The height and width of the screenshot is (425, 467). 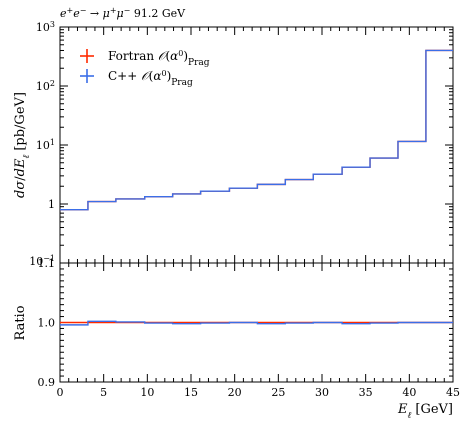 What do you see at coordinates (47, 263) in the screenshot?
I see `ratio-y-tick-label: 1.1` at bounding box center [47, 263].